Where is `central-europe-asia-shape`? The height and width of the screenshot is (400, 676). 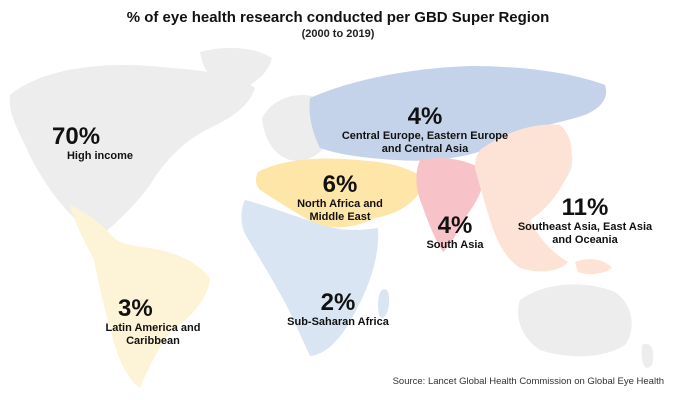 central-europe-asia-shape is located at coordinates (458, 113).